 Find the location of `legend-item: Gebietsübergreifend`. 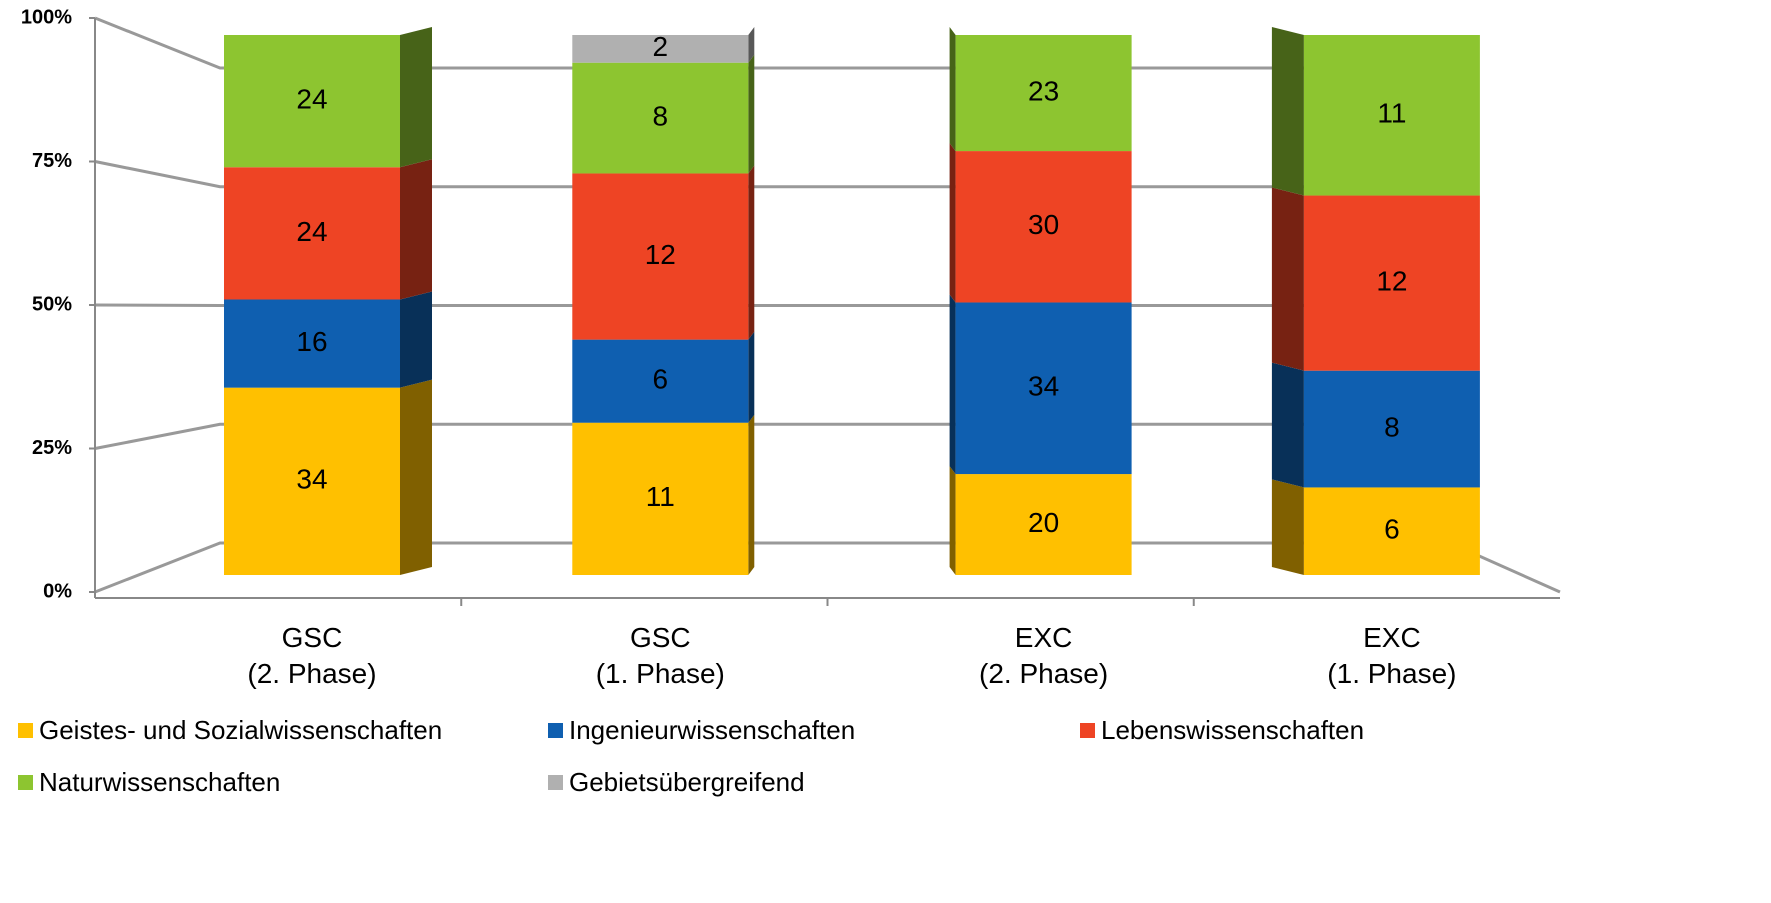

legend-item: Gebietsübergreifend is located at coordinates (676, 782).